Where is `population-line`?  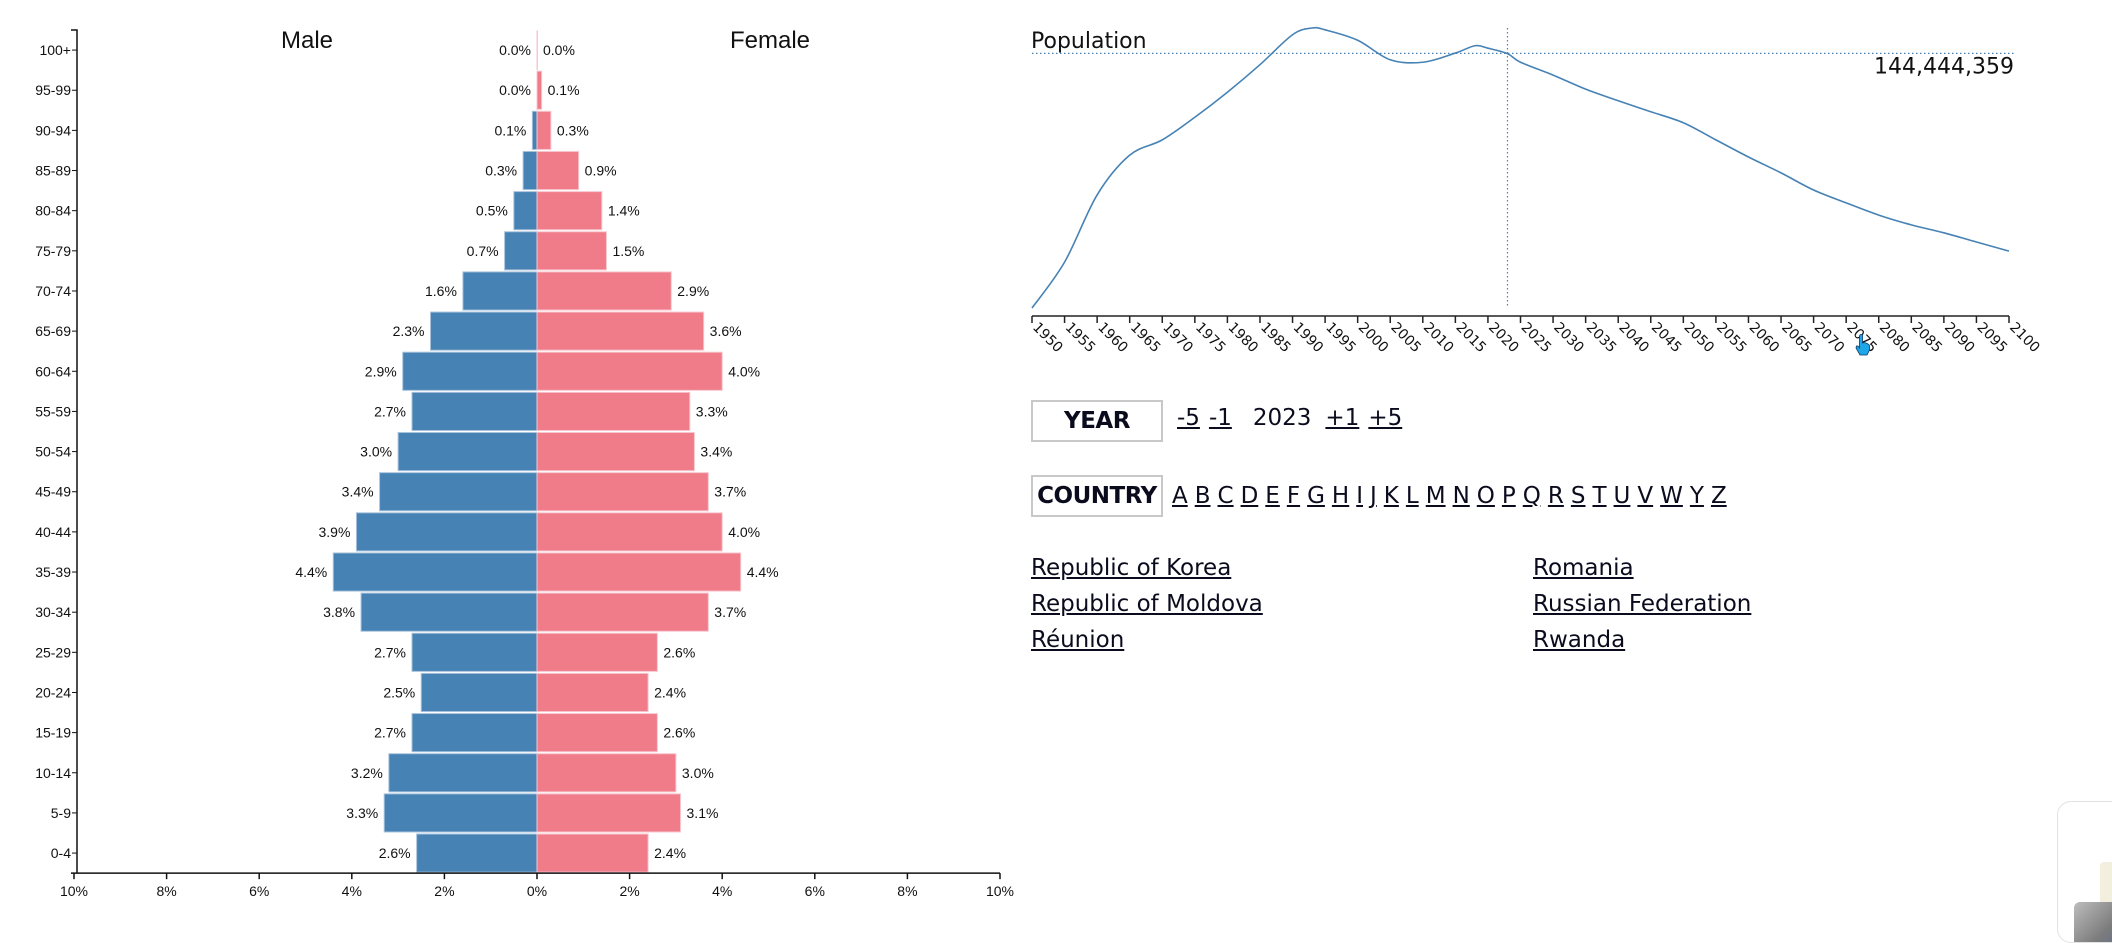 population-line is located at coordinates (1520, 167).